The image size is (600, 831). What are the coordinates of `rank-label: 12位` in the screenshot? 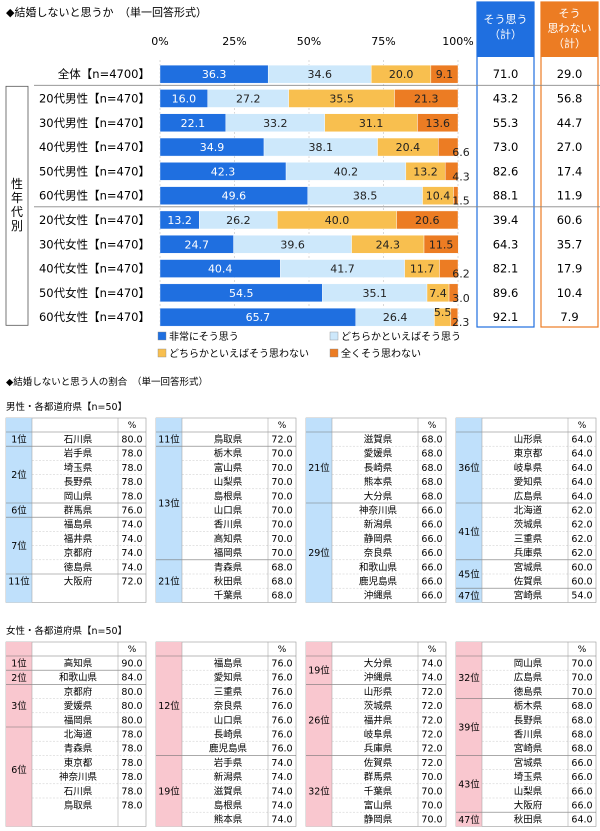 It's located at (169, 706).